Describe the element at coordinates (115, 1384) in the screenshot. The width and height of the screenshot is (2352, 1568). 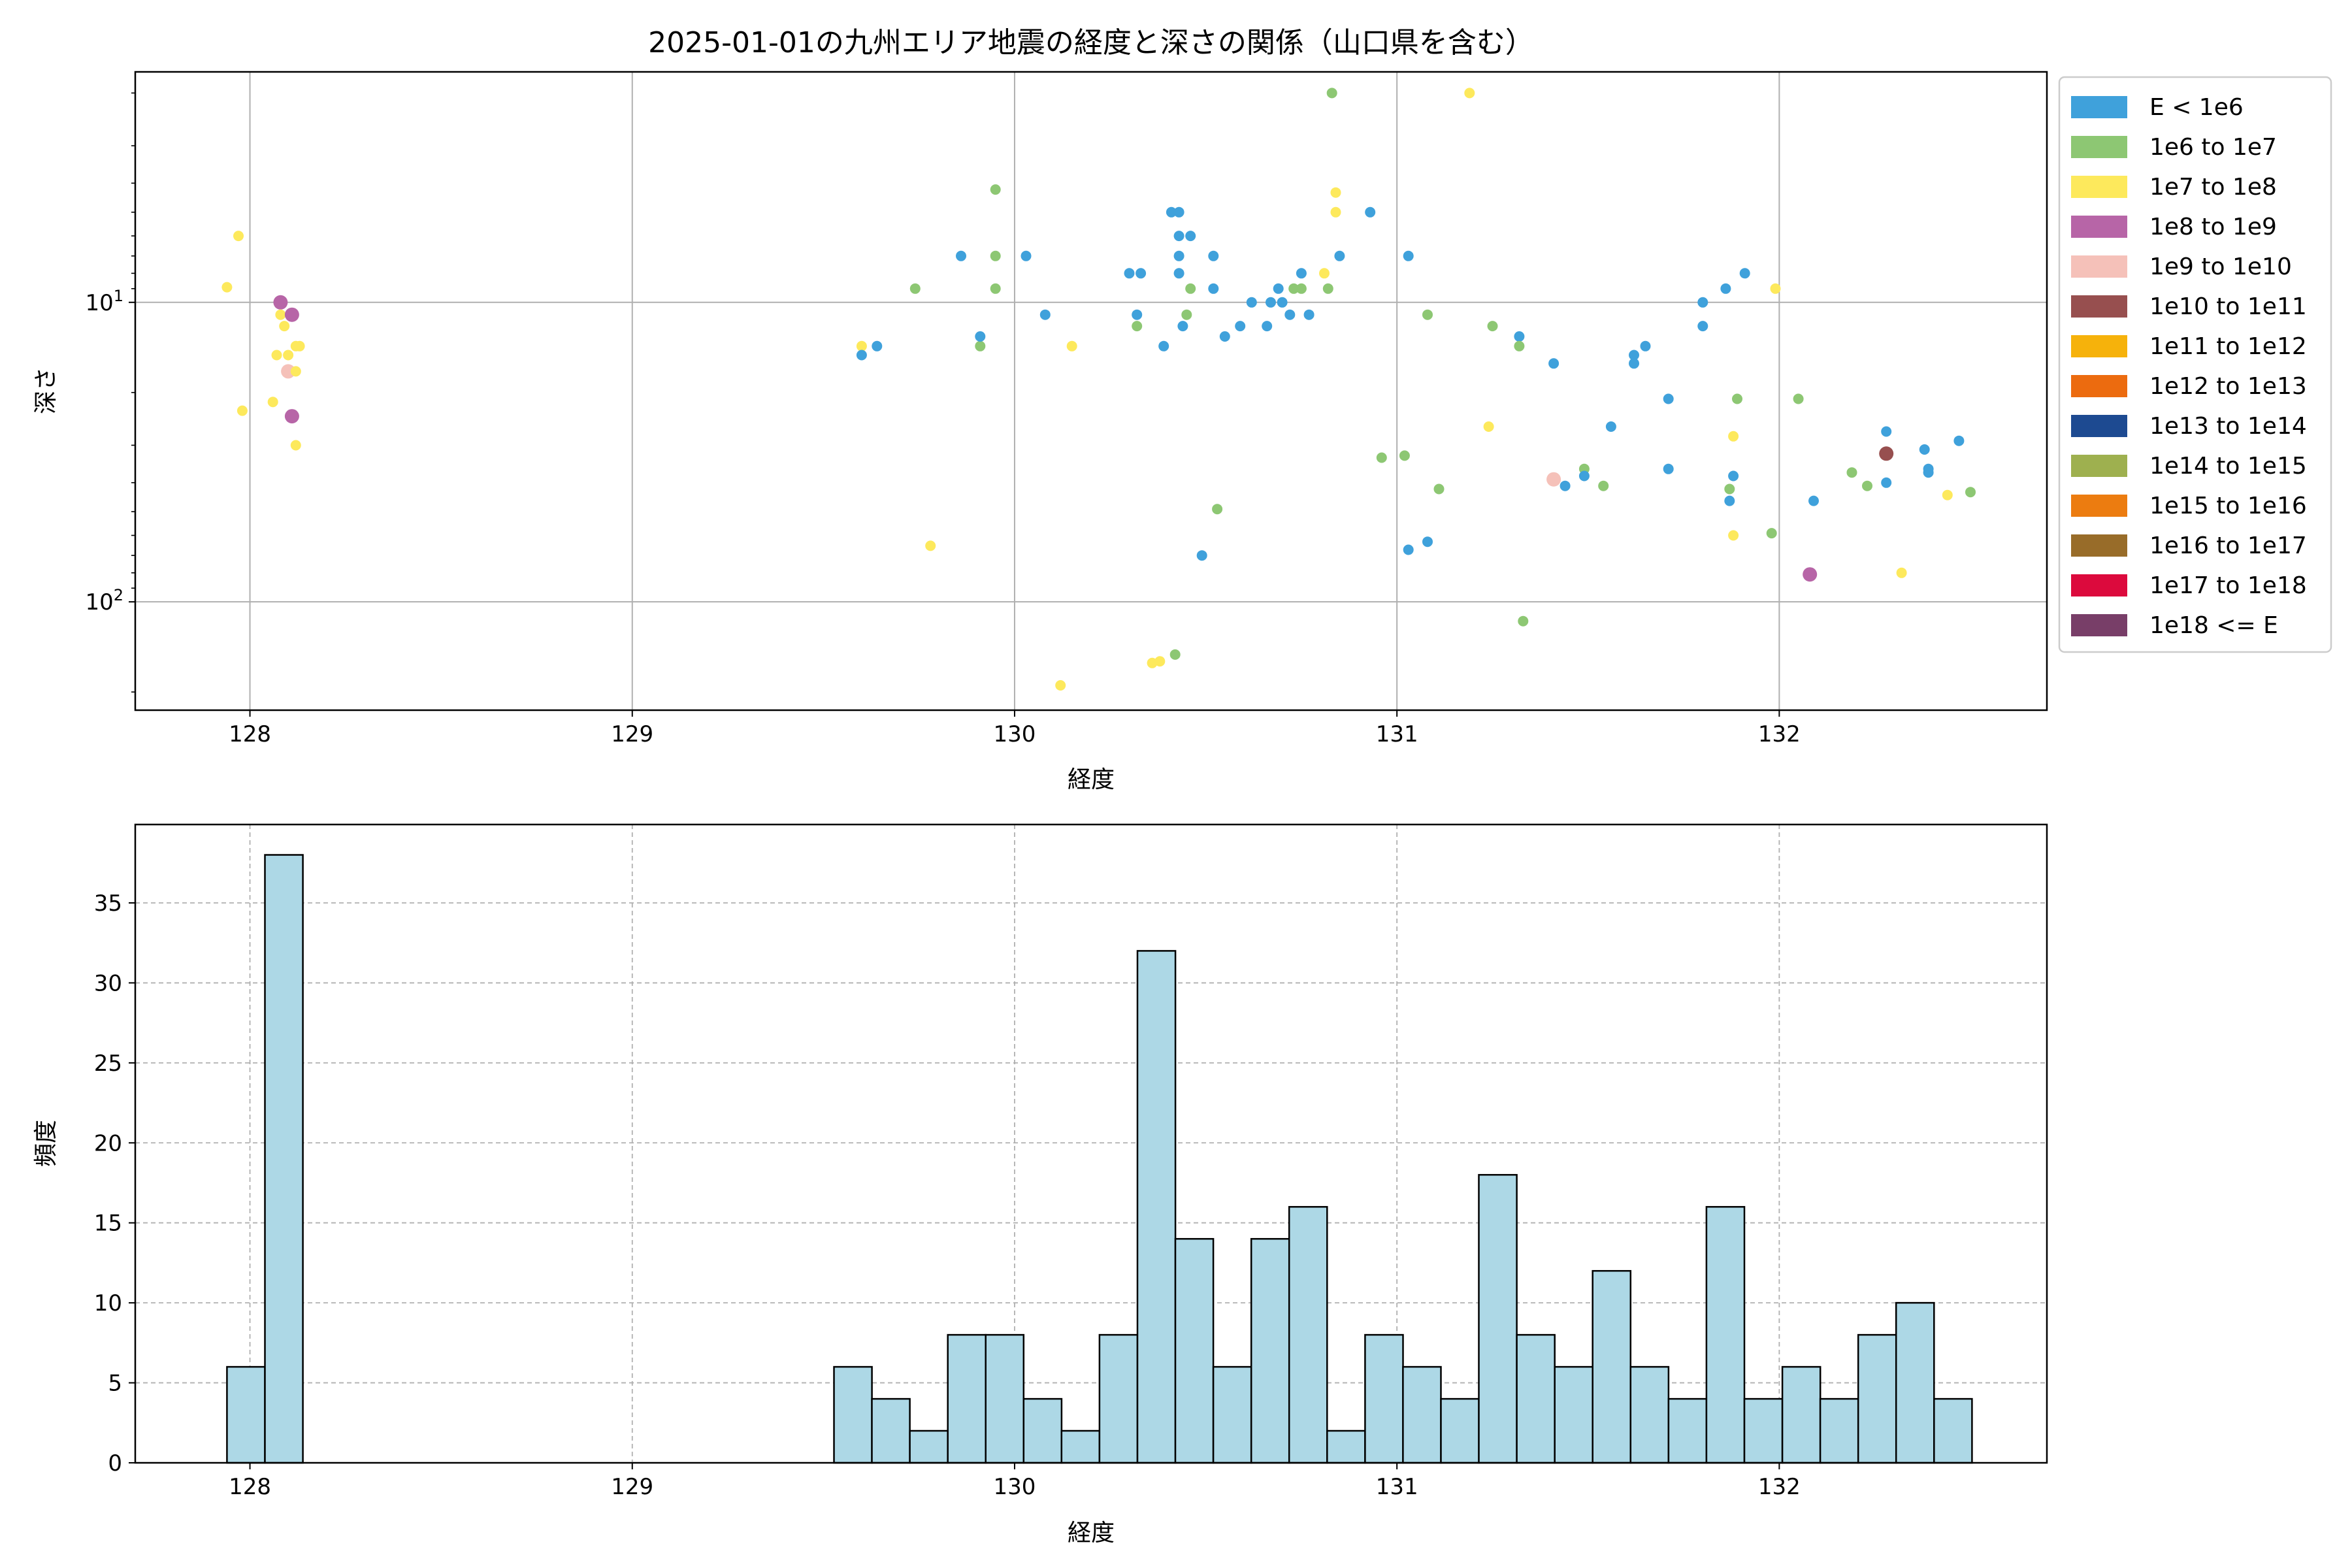
I see `histogram-ytick-label: 5` at that location.